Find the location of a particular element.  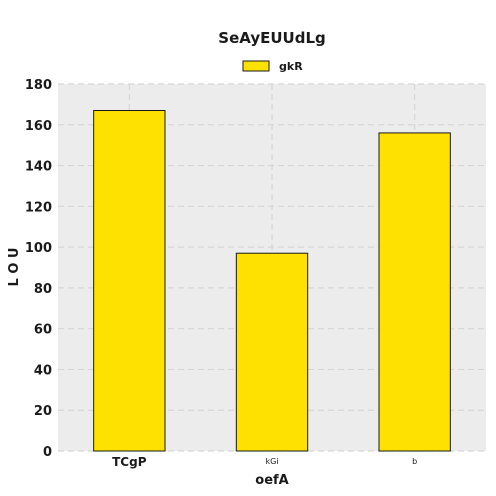

y-tick-label-7: 140 is located at coordinates (38, 167).